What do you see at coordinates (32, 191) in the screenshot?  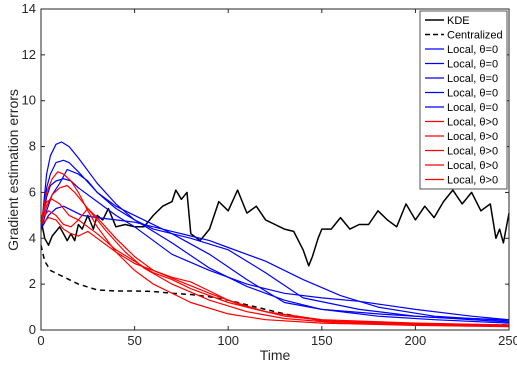 I see `y-tick-label: 6` at bounding box center [32, 191].